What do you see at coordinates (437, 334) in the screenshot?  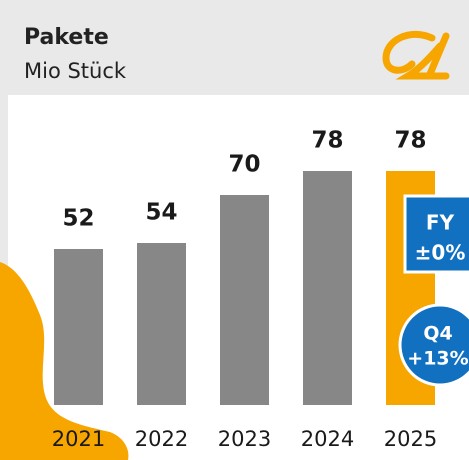 I see `q4-badge-text: Q4` at bounding box center [437, 334].